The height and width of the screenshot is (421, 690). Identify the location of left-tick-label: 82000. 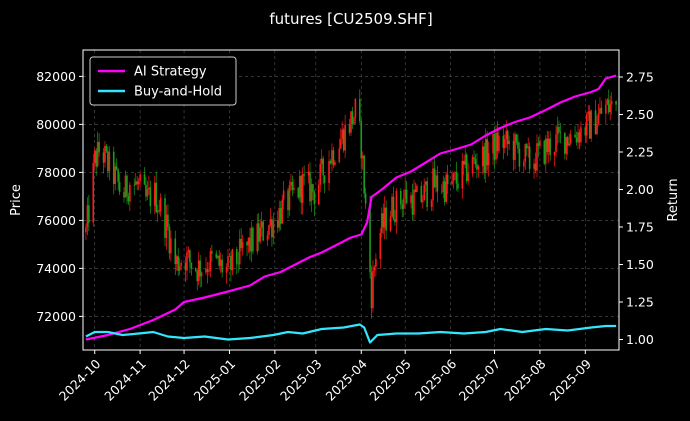
(56, 76).